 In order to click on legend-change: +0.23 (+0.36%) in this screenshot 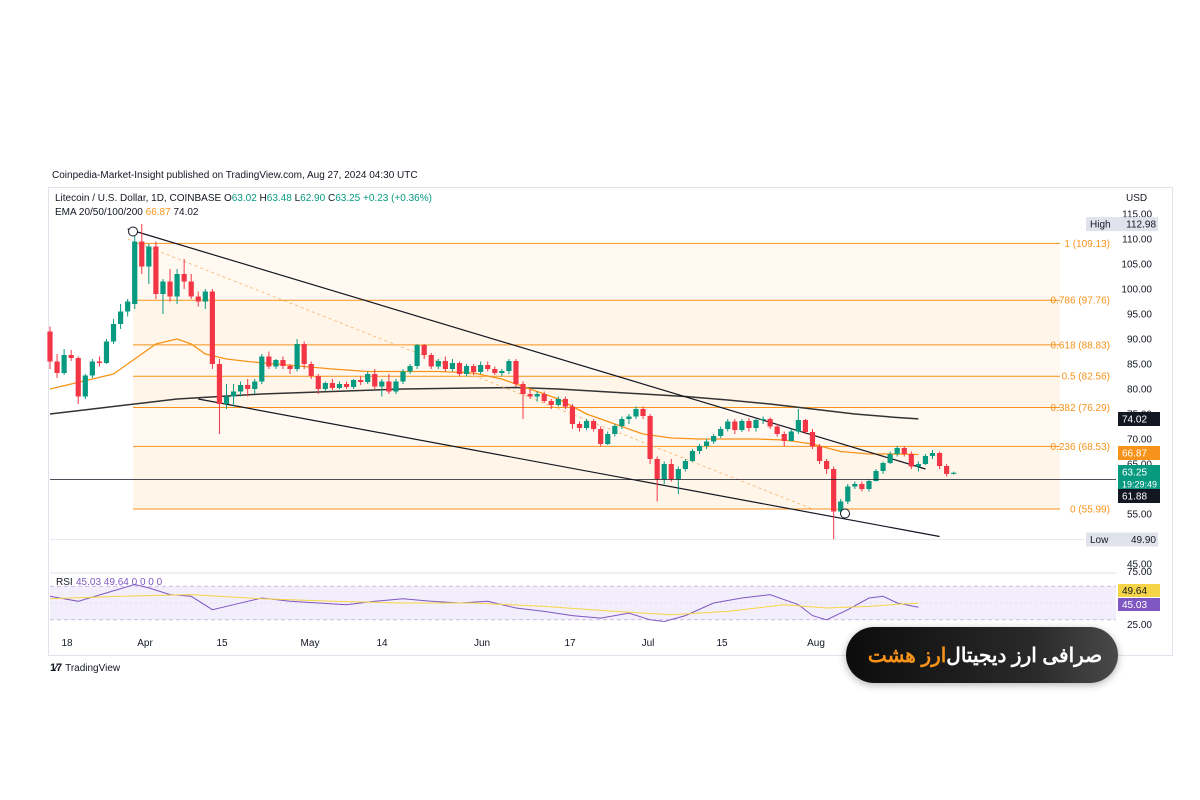, I will do `click(397, 198)`.